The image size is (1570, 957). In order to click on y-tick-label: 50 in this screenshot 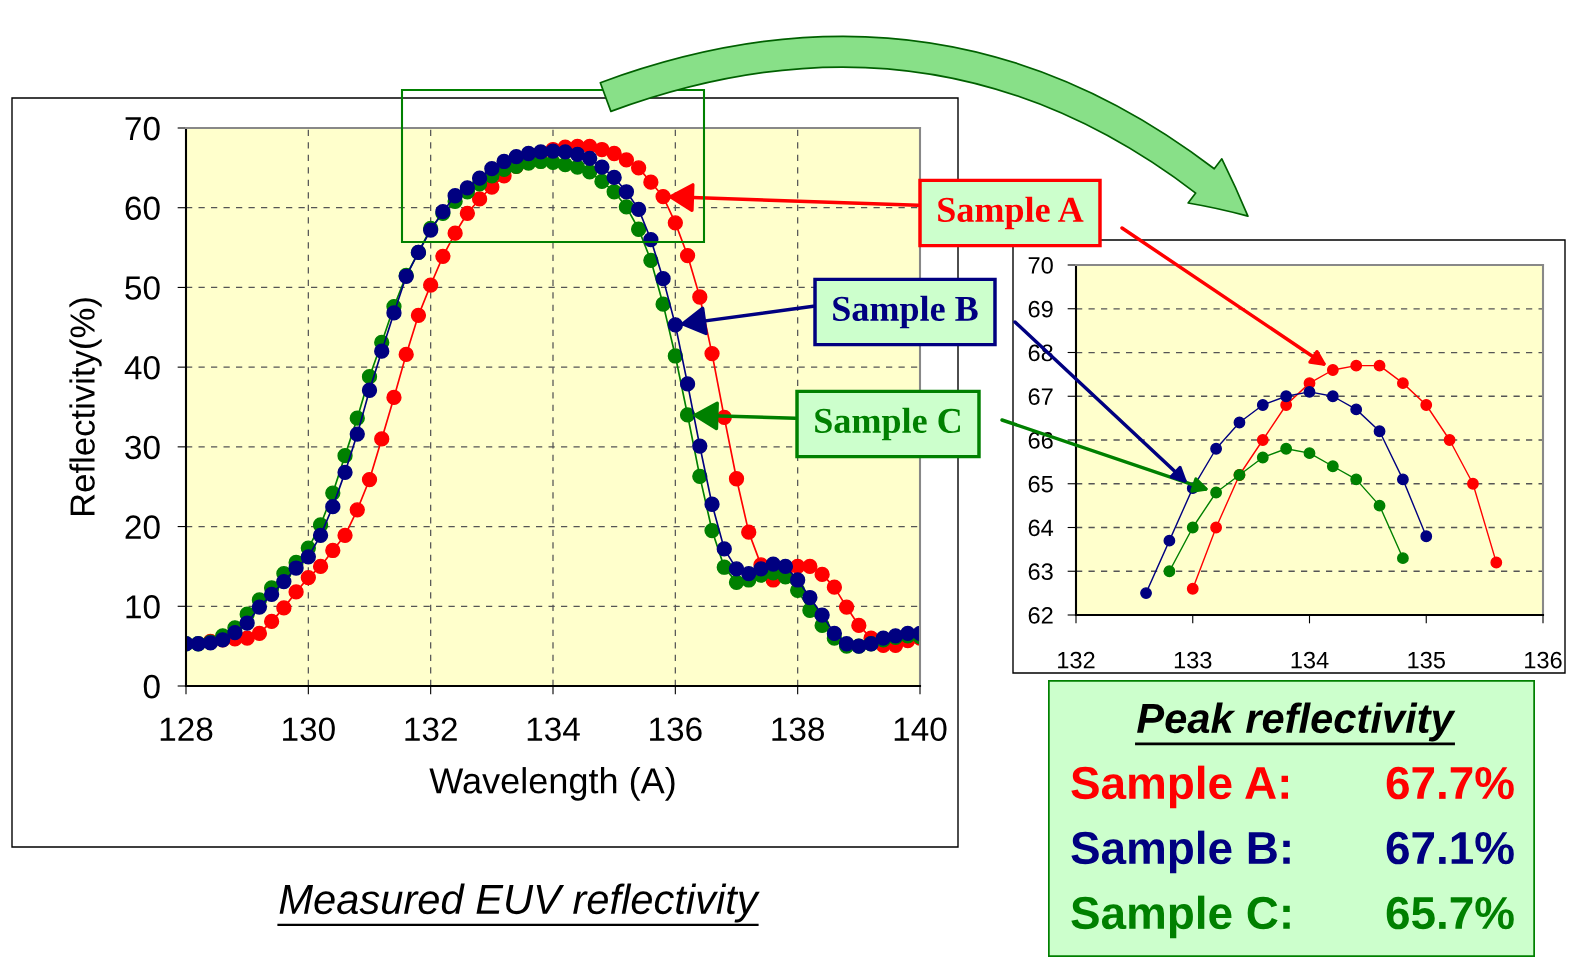, I will do `click(142, 288)`.